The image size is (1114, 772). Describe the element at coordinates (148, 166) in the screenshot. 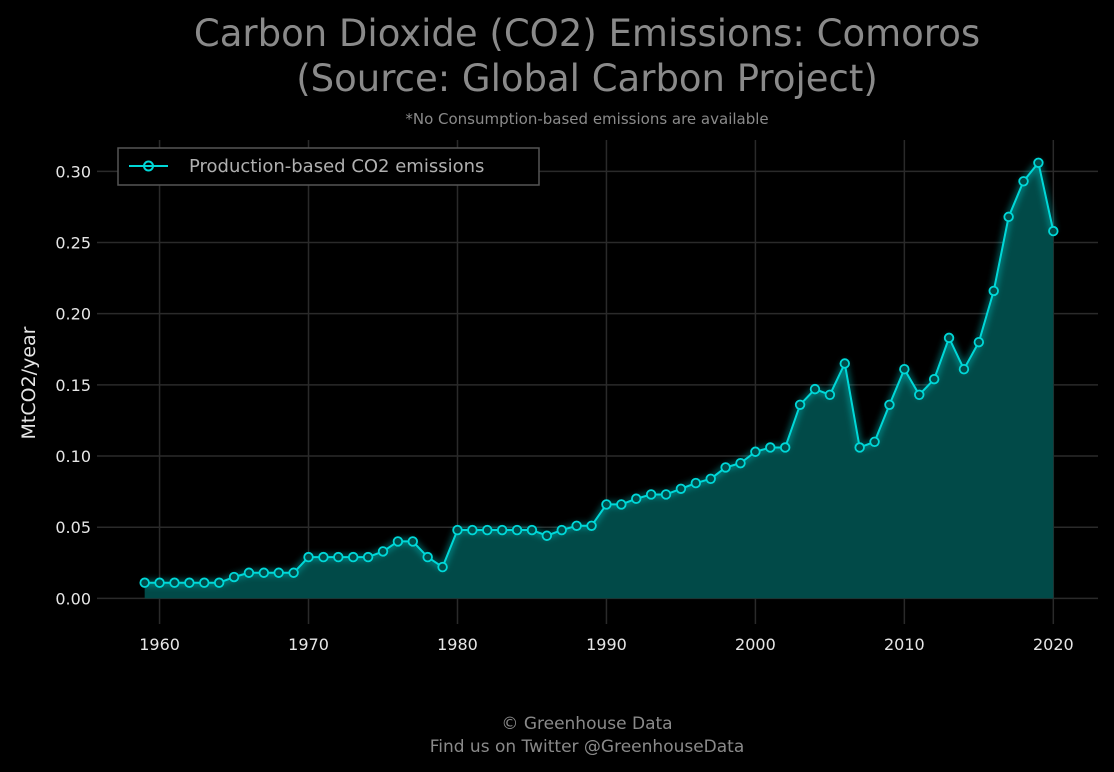

I see `legend-marker-swatch` at that location.